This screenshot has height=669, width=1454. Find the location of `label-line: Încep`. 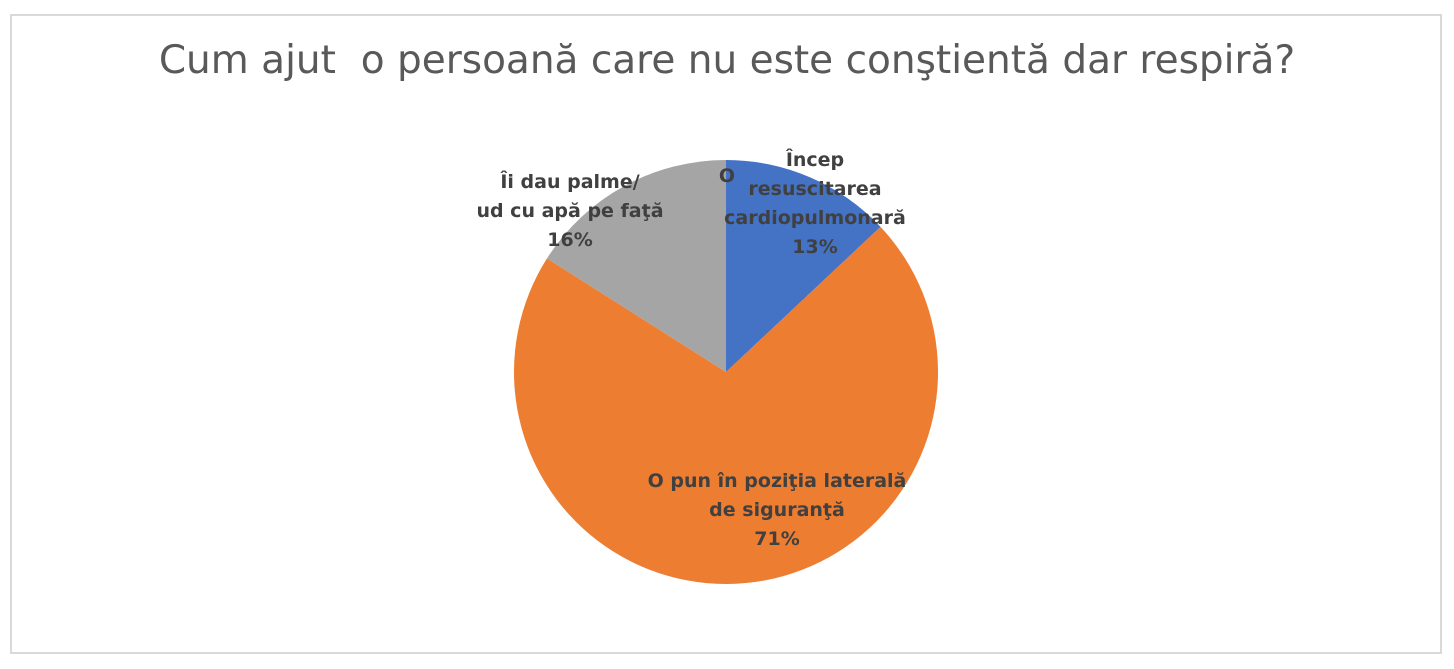

label-line: Încep is located at coordinates (815, 160).